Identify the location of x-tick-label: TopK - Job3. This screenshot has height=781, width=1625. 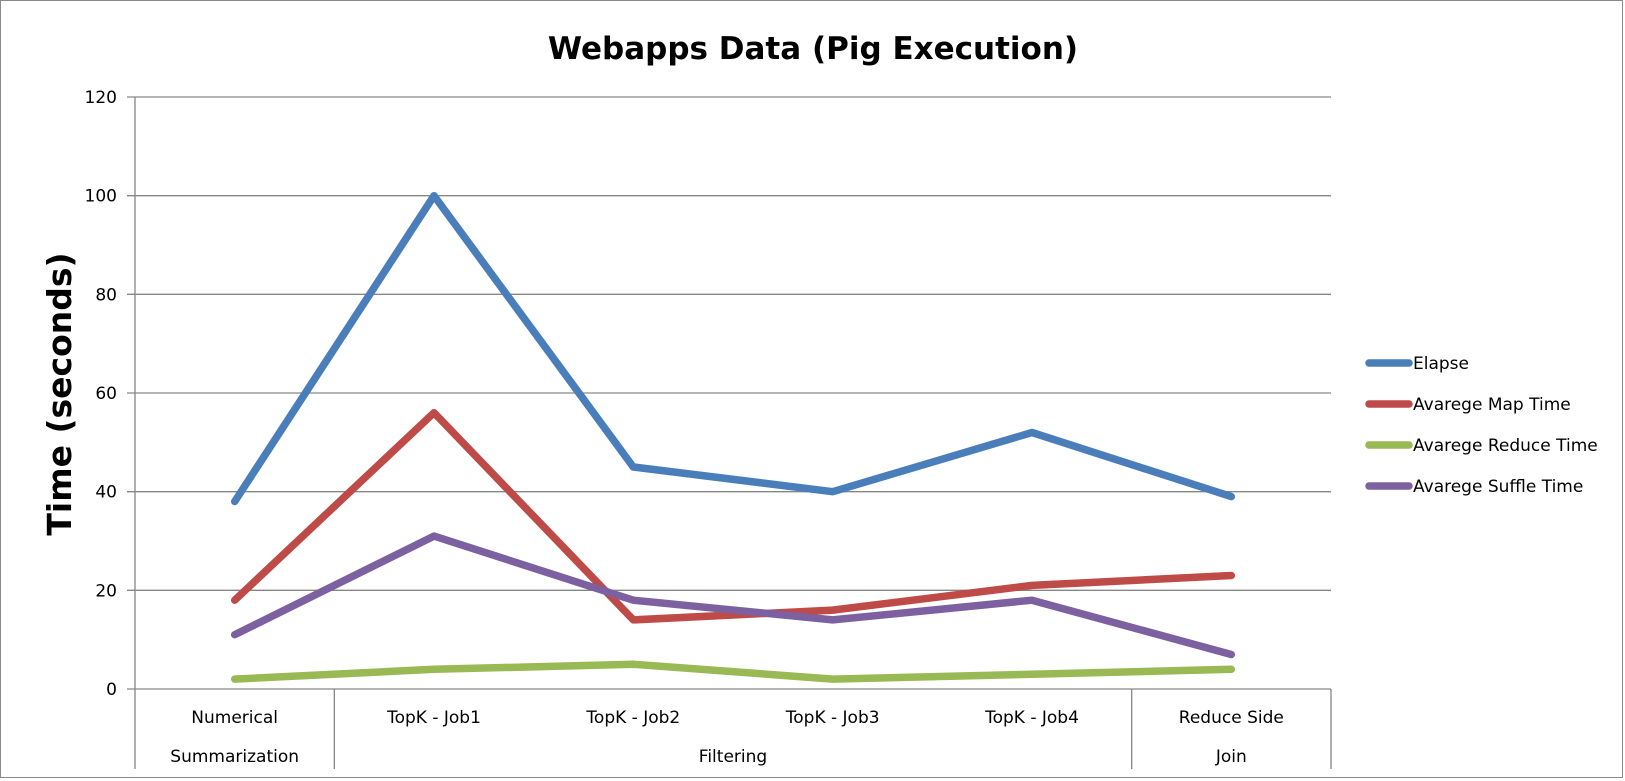
(832, 718).